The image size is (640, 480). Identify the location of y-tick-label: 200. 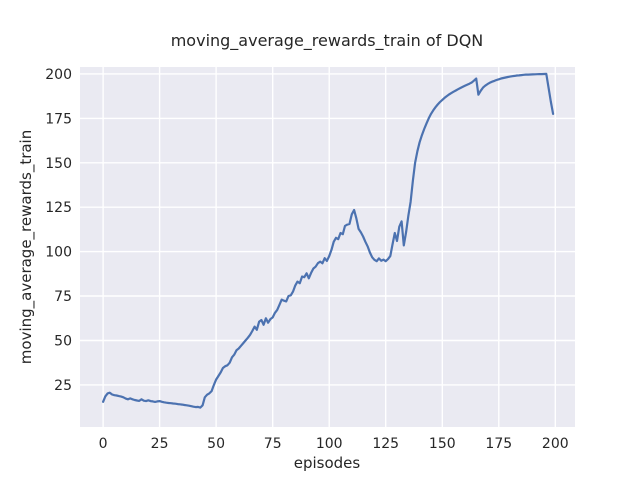
(58, 75).